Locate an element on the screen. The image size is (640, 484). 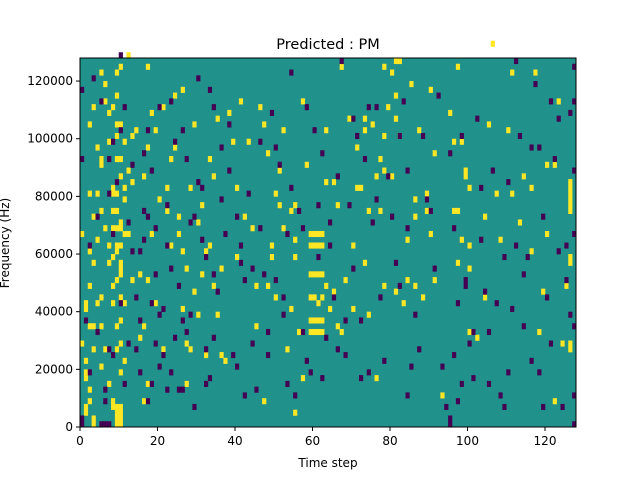
y-tick-label: 80000 is located at coordinates (54, 196).